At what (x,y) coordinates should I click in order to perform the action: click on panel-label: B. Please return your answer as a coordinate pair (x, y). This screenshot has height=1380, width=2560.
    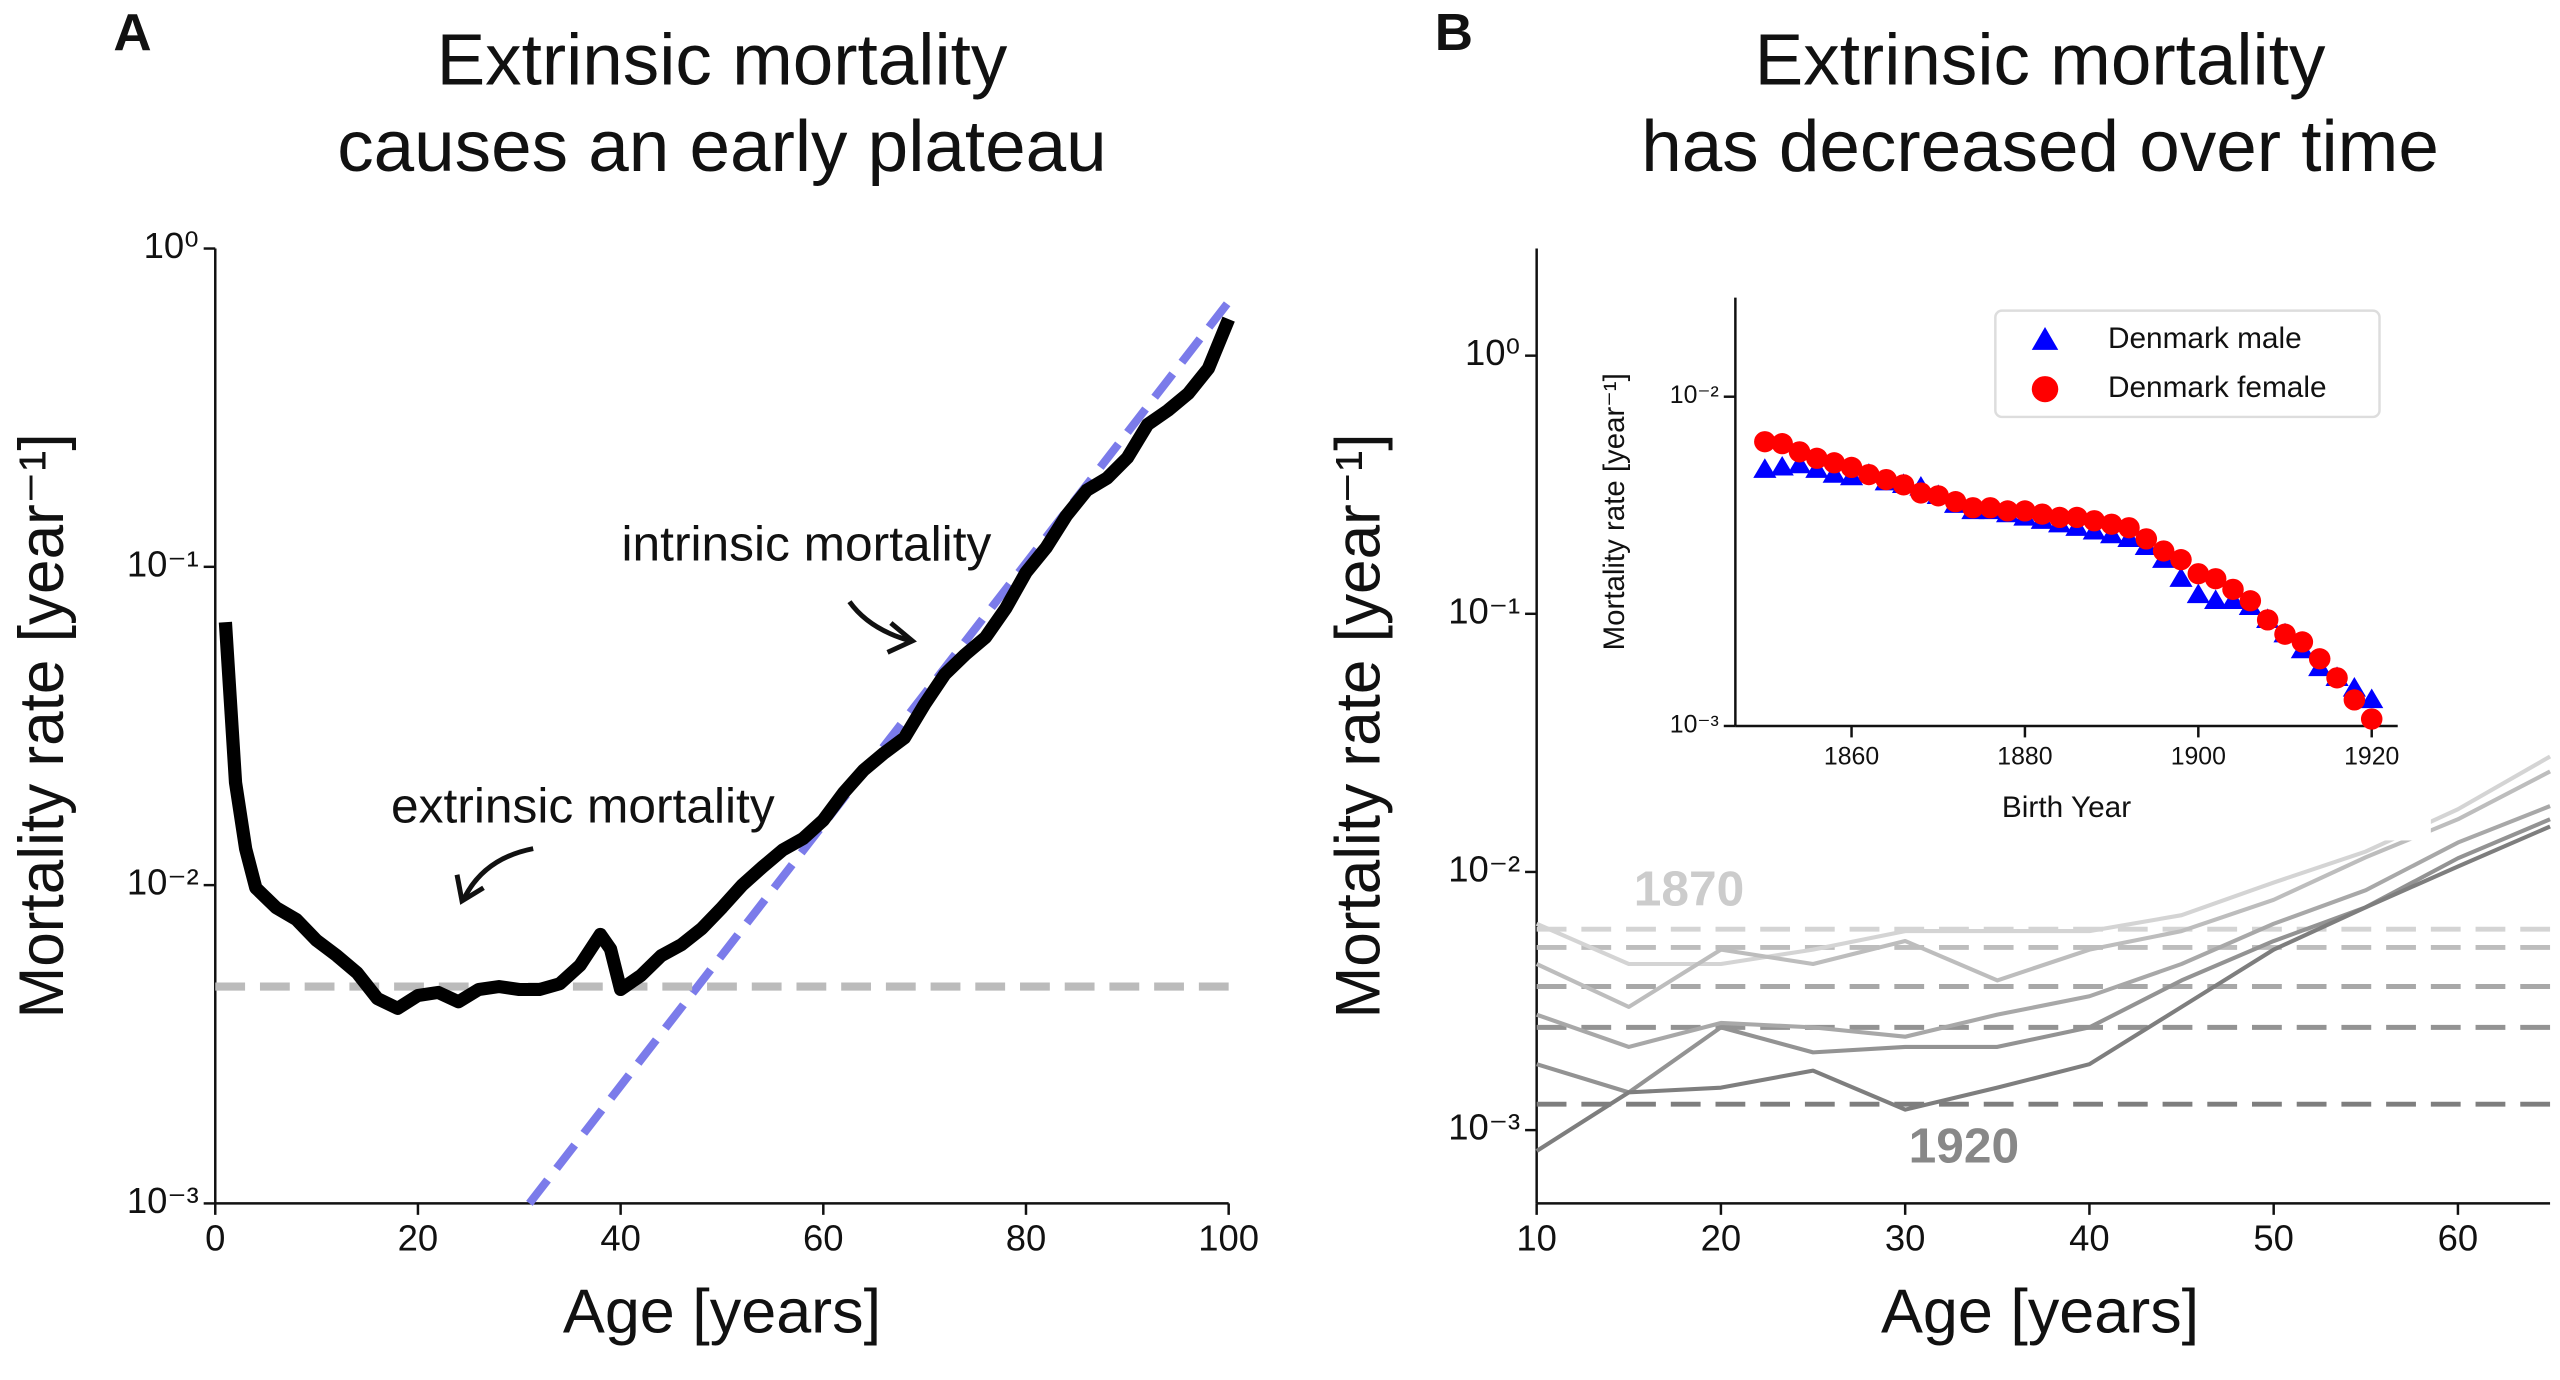
    Looking at the image, I should click on (1454, 32).